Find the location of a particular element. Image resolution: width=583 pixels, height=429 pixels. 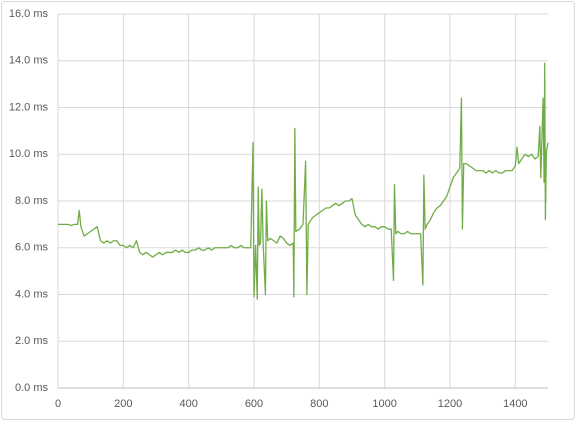

x-tick-label: 200 is located at coordinates (123, 404).